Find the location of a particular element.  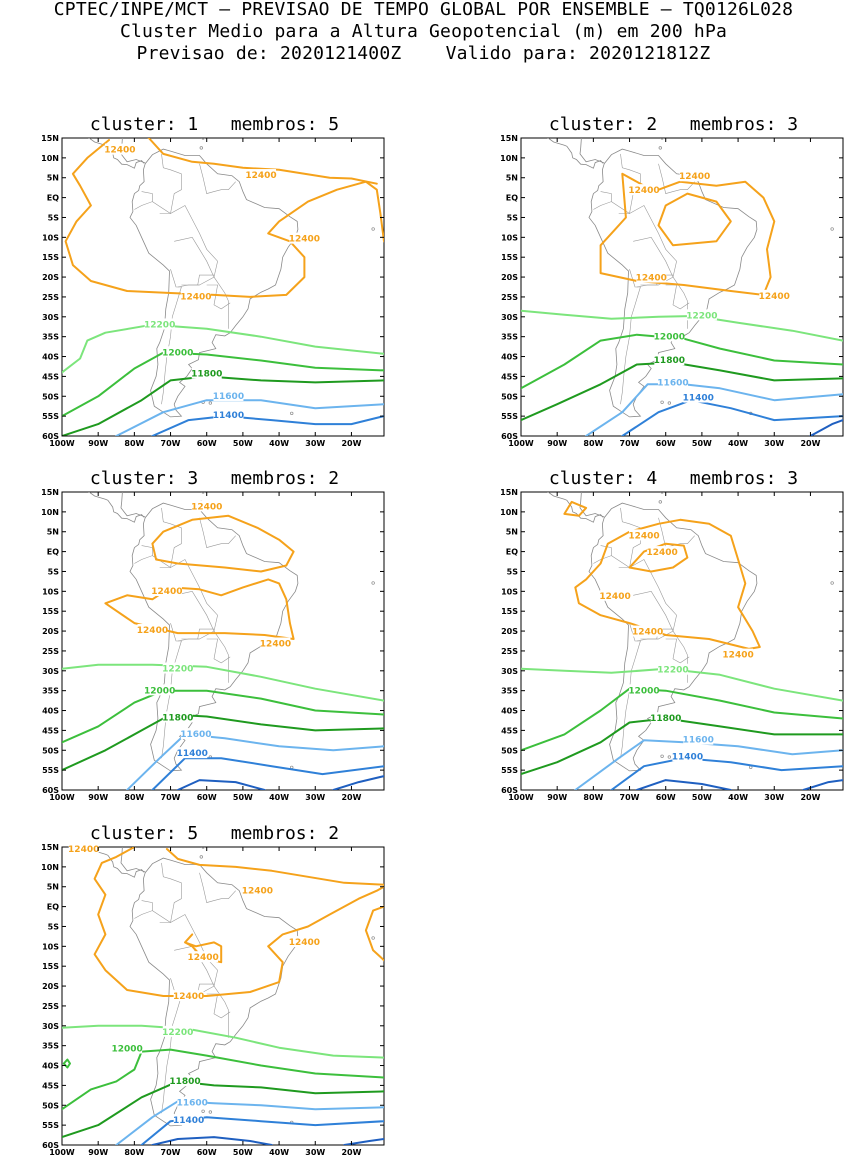

lon-label: 90W is located at coordinates (98, 443).